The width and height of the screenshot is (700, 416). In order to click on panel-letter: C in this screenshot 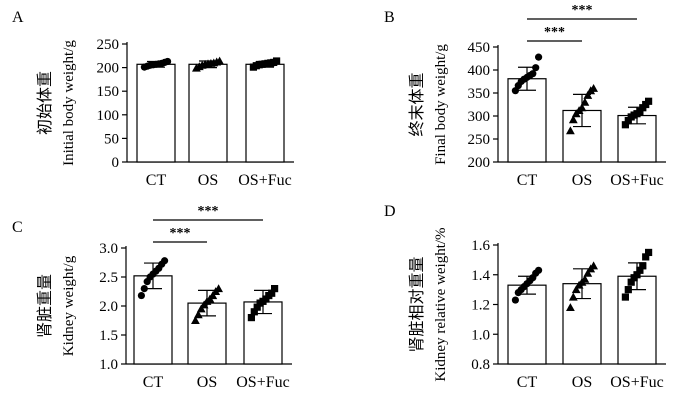, I will do `click(17, 227)`.